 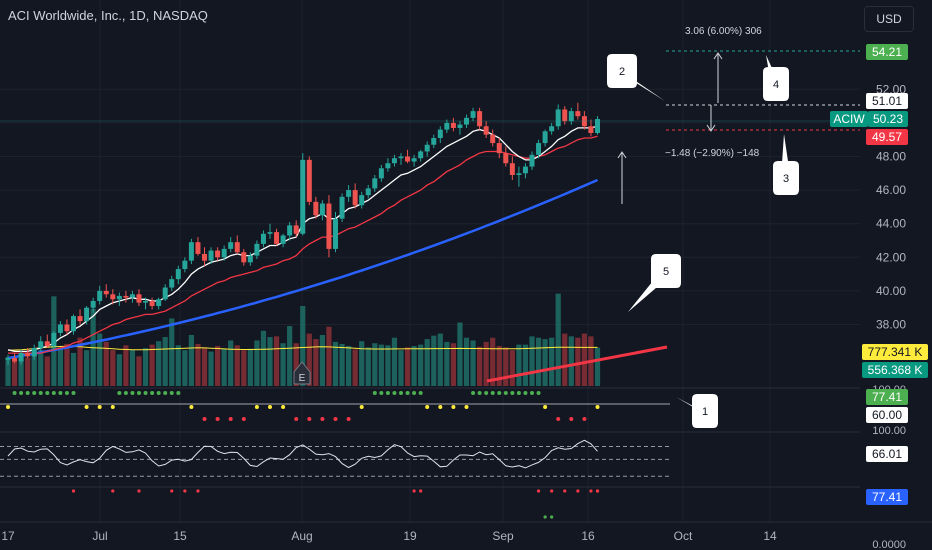 What do you see at coordinates (776, 78) in the screenshot?
I see `callout-4: 4` at bounding box center [776, 78].